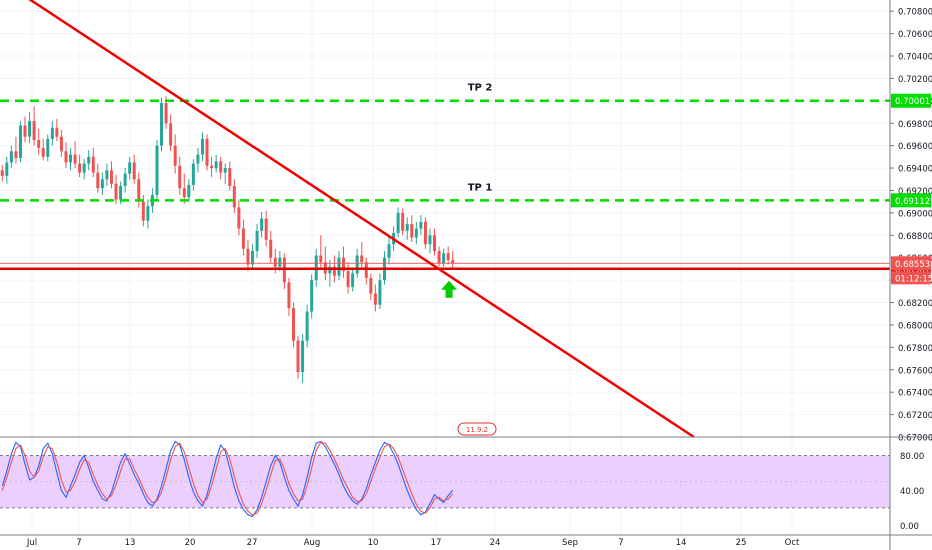  I want to click on time-tick-label: 10, so click(373, 543).